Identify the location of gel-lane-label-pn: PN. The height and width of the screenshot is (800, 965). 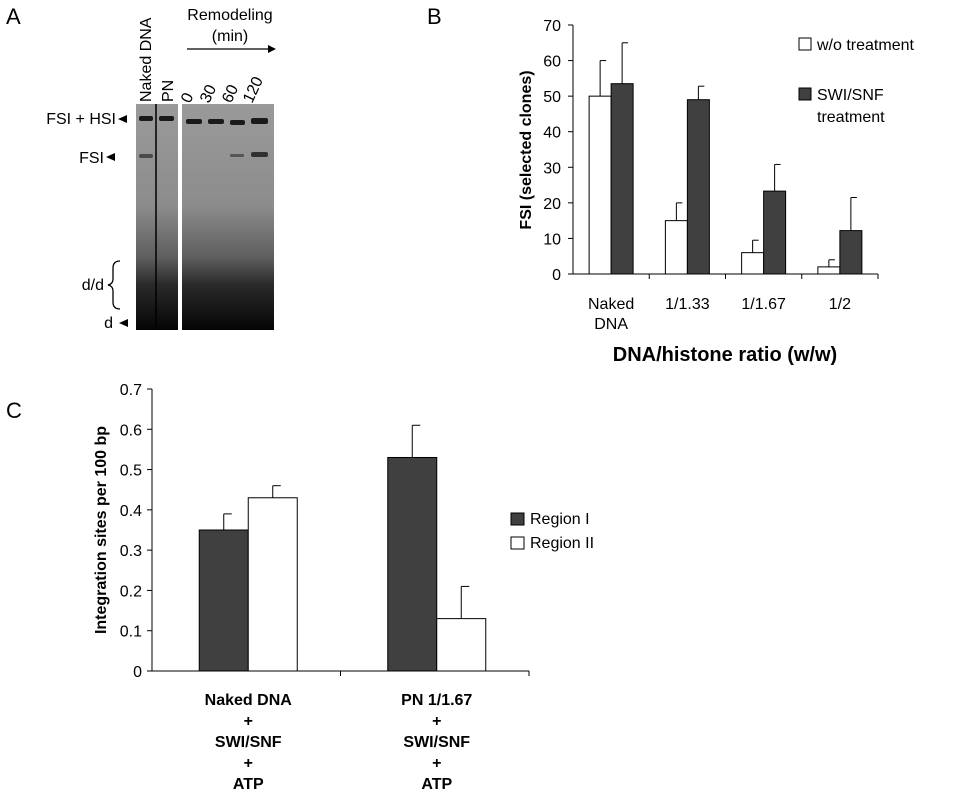
(168, 91).